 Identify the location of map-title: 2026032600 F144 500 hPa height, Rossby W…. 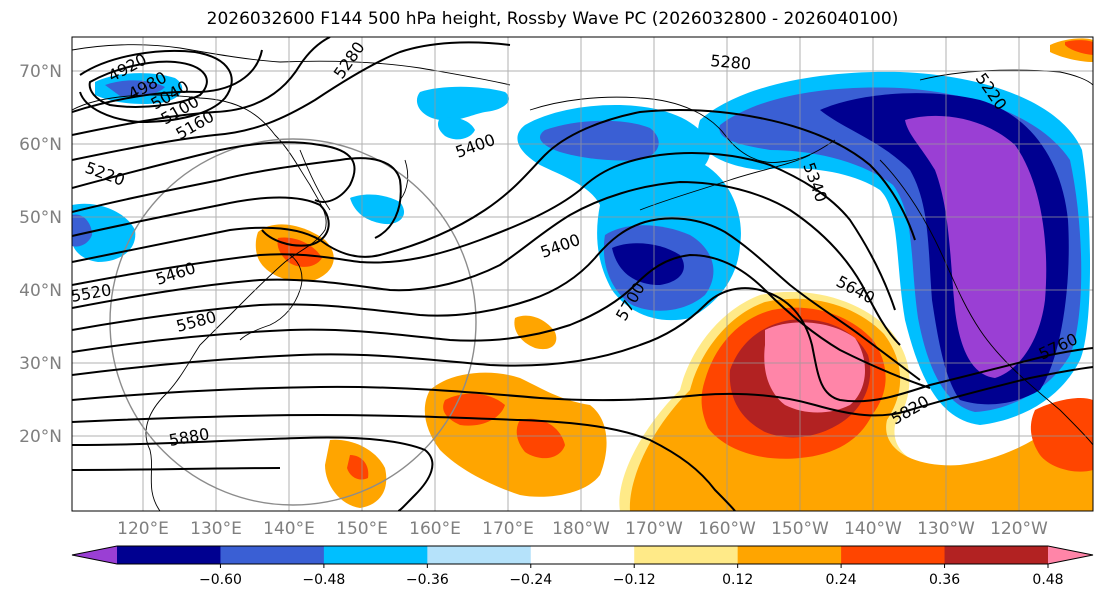
(552, 19).